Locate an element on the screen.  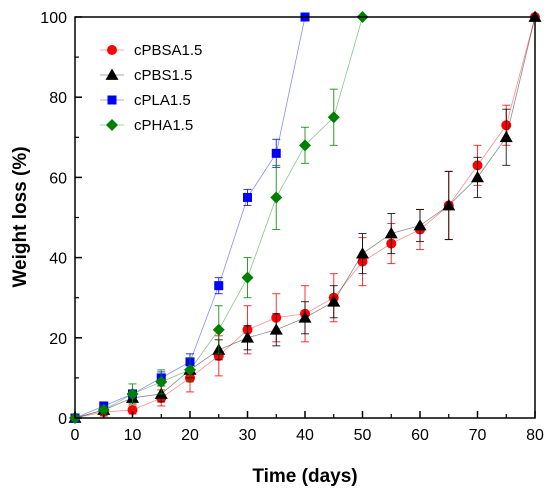
y-tick-label: 20 is located at coordinates (58, 339).